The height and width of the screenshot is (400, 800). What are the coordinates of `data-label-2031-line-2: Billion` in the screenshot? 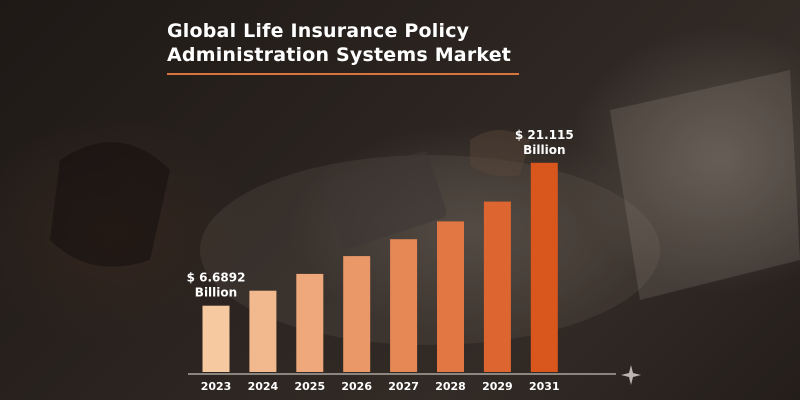 It's located at (544, 150).